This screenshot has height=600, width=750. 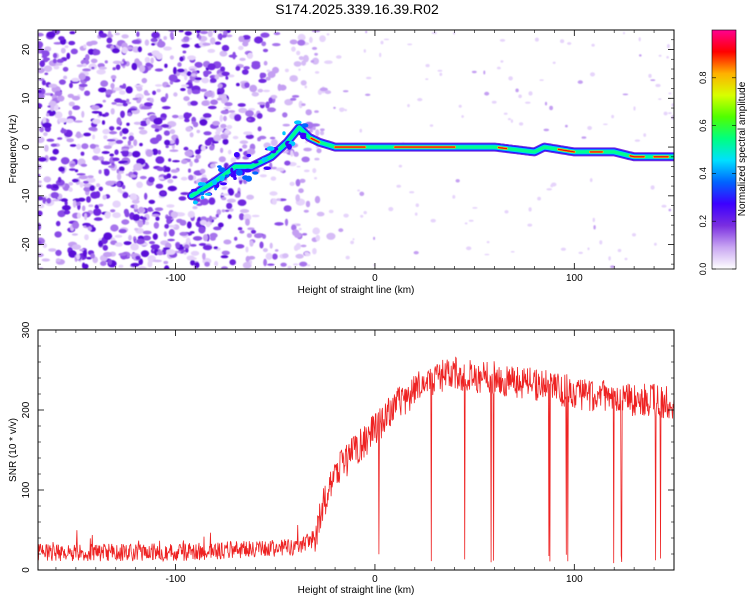 What do you see at coordinates (356, 290) in the screenshot?
I see `spectrogram-xlabel: Height of straight line (km)` at bounding box center [356, 290].